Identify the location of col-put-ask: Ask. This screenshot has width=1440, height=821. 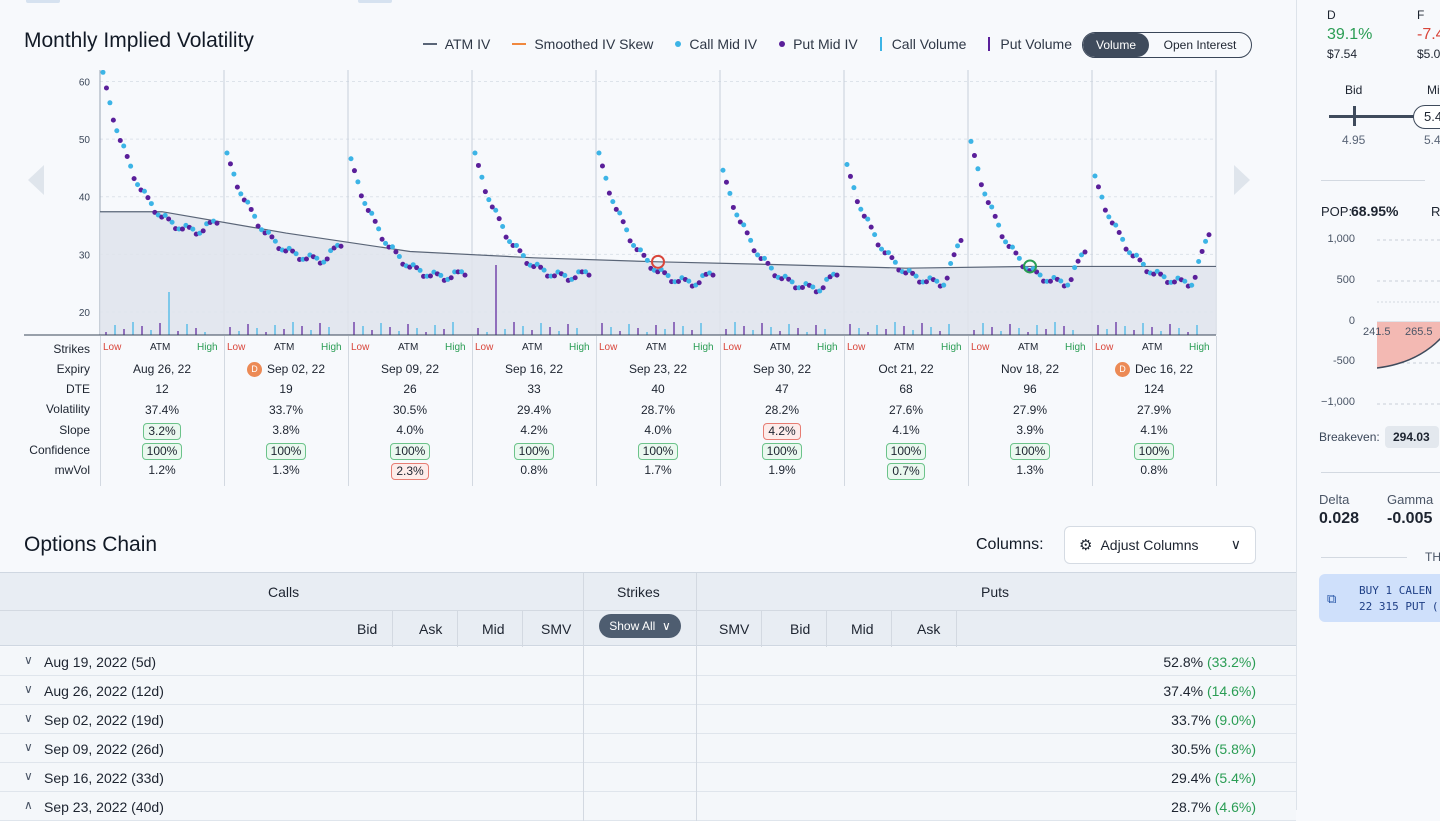
(929, 629).